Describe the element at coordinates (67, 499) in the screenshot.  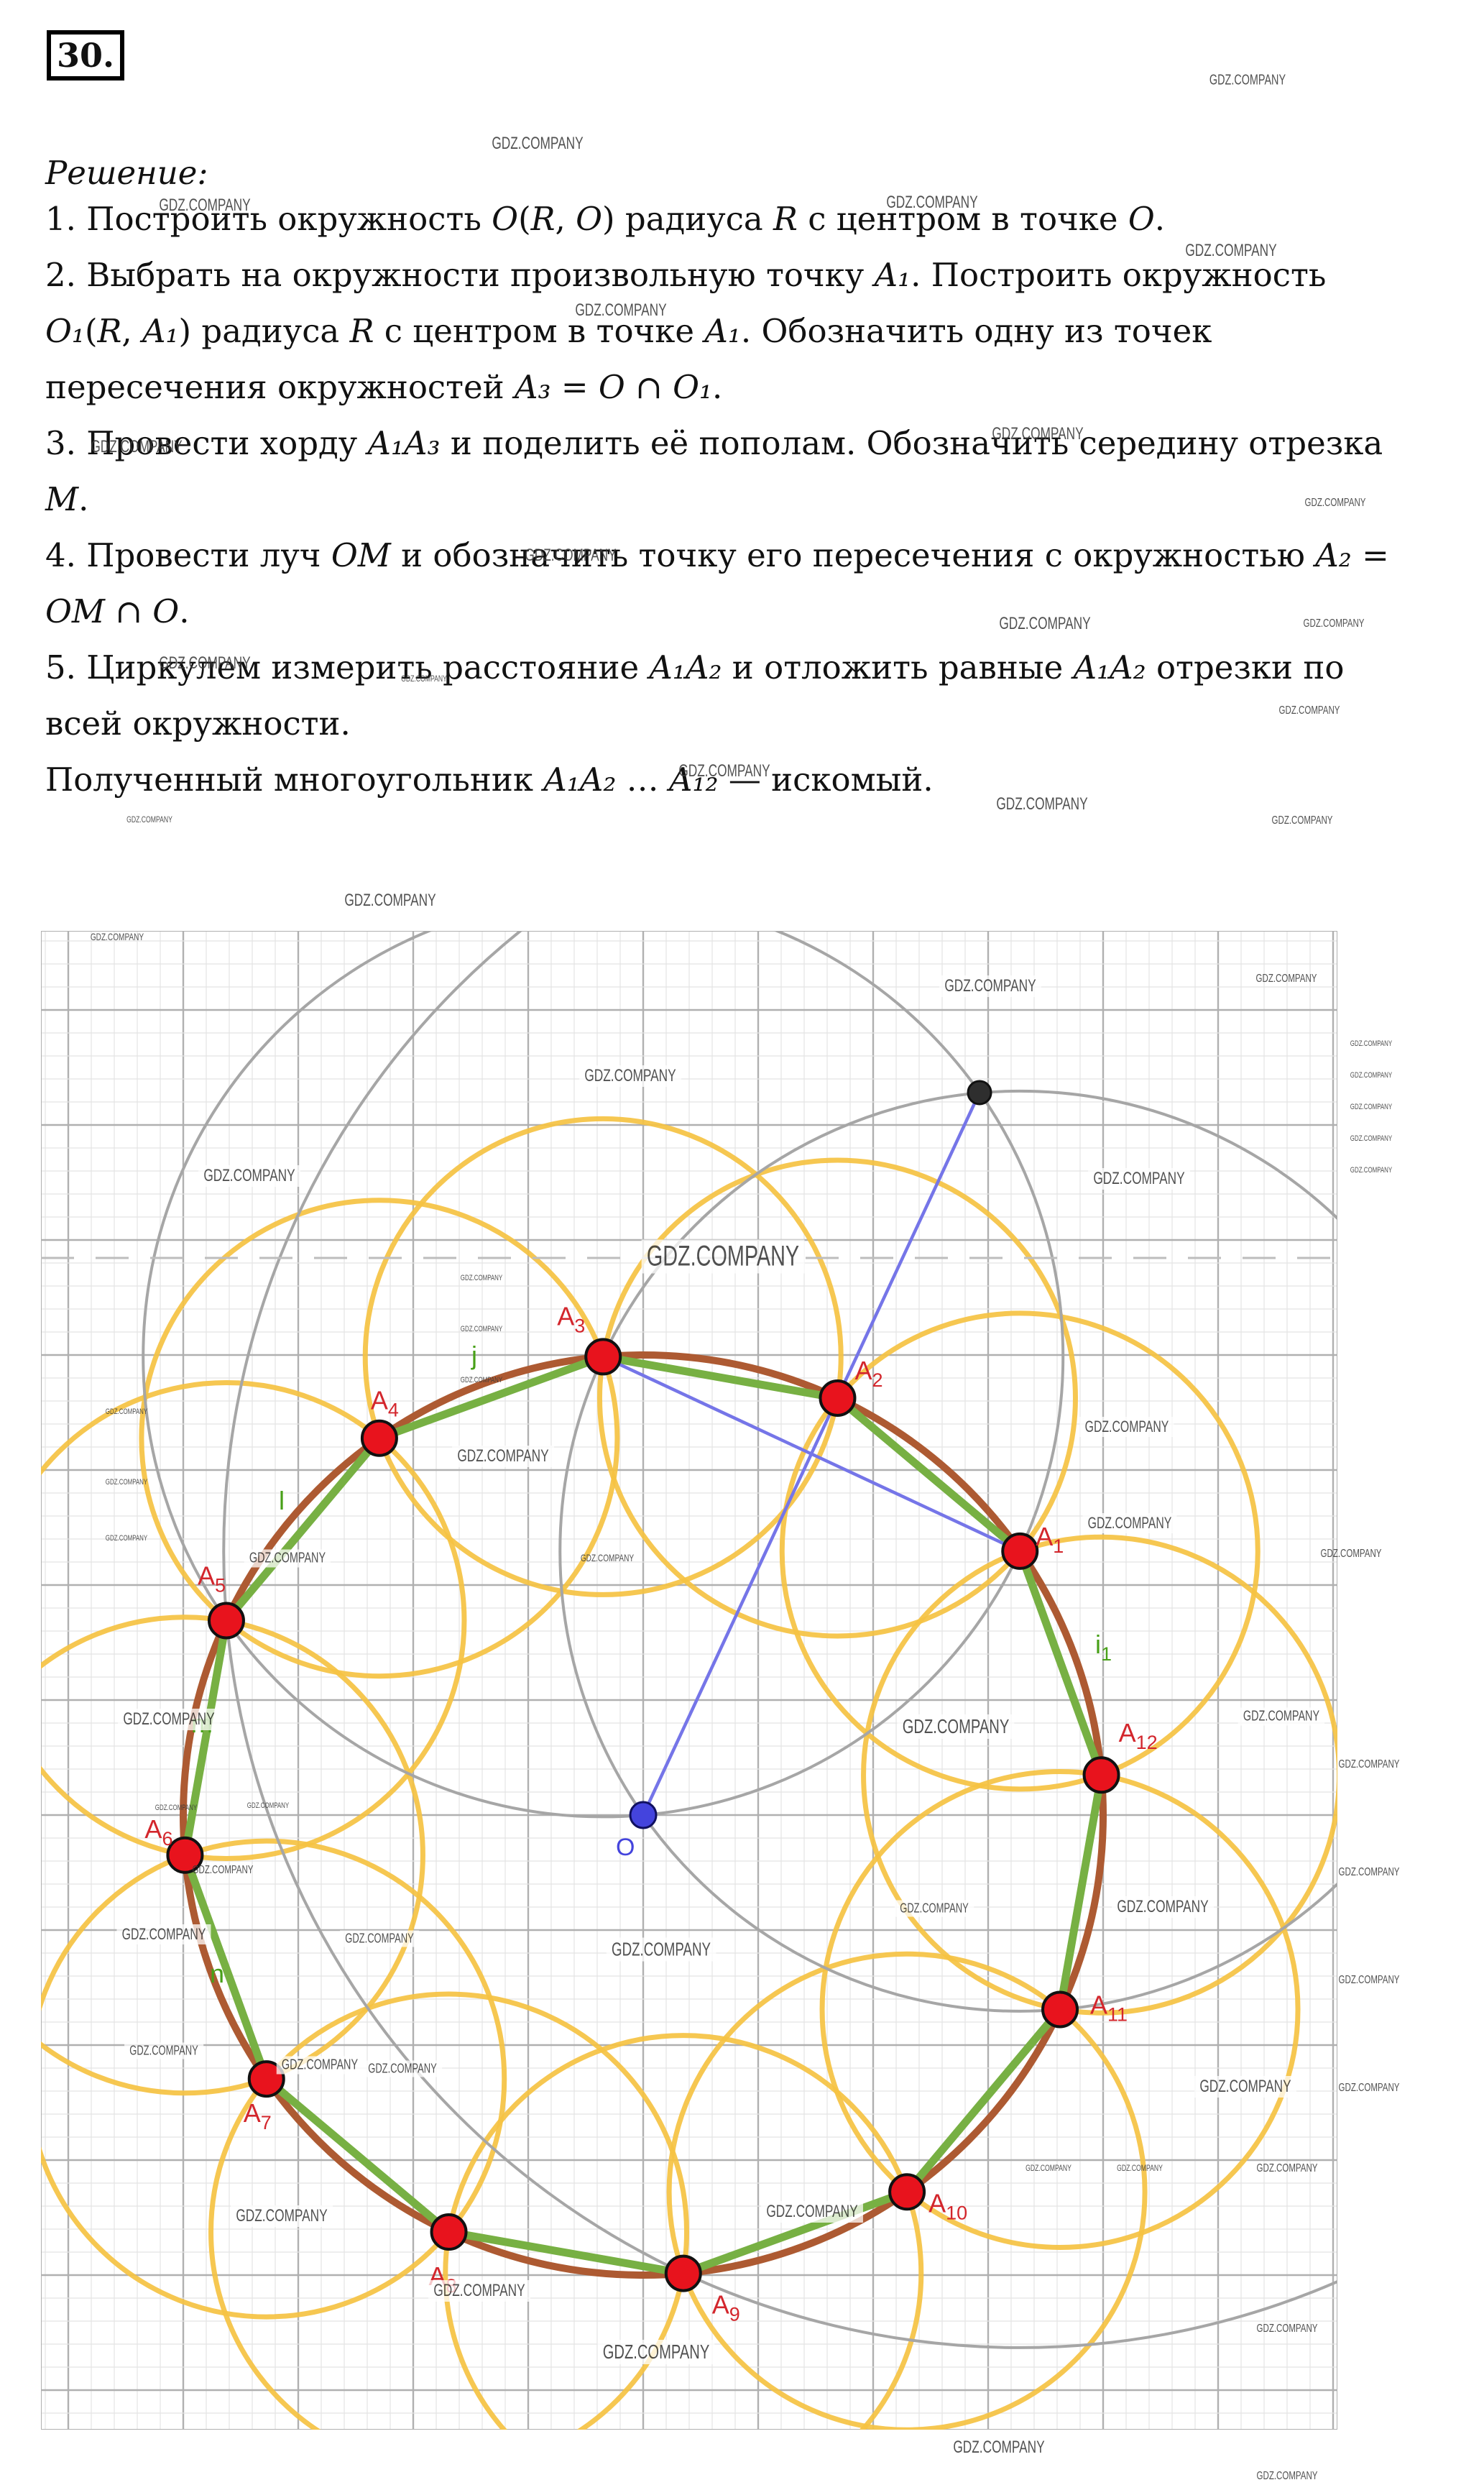
I see `solution-line: M.` at that location.